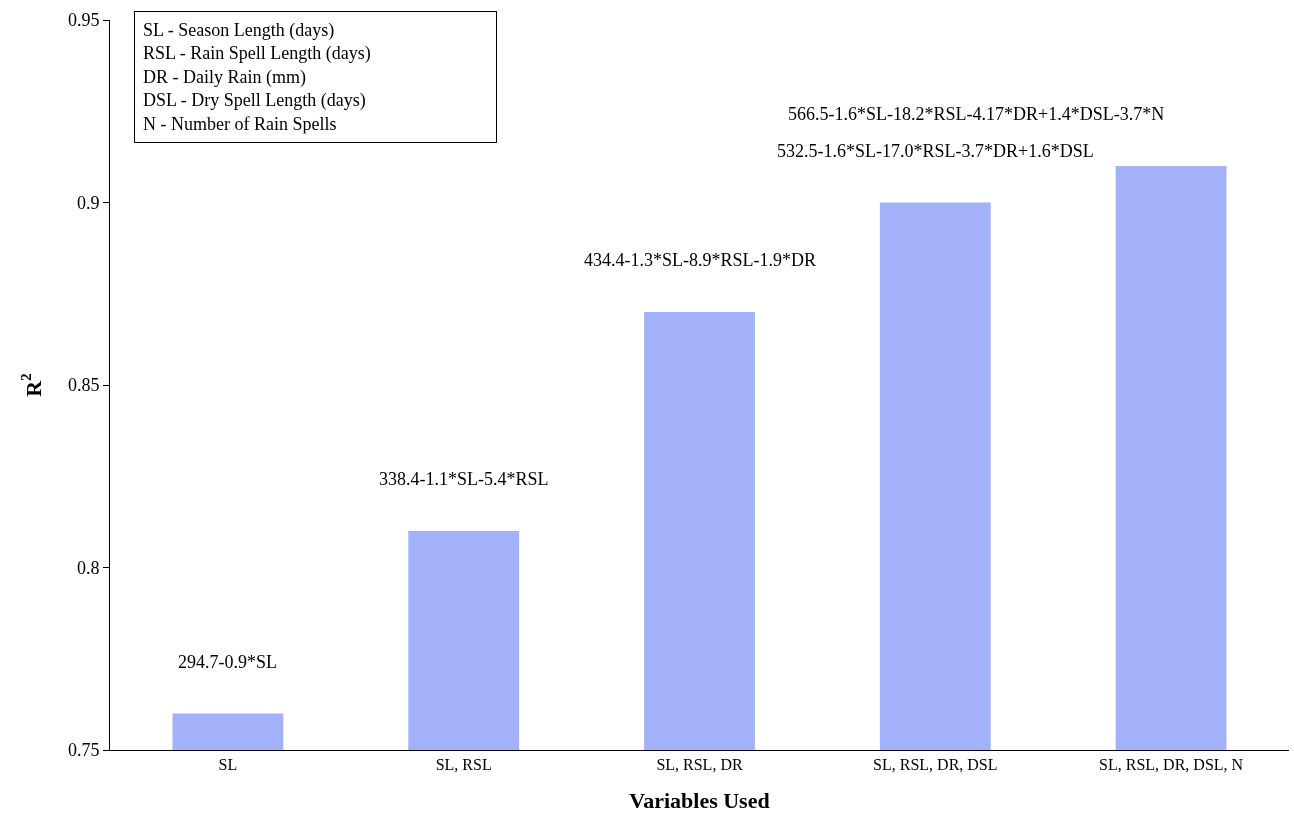 Image resolution: width=1294 pixels, height=834 pixels. What do you see at coordinates (254, 101) in the screenshot?
I see `annotation: DSL - Dry Spell Length (days)` at bounding box center [254, 101].